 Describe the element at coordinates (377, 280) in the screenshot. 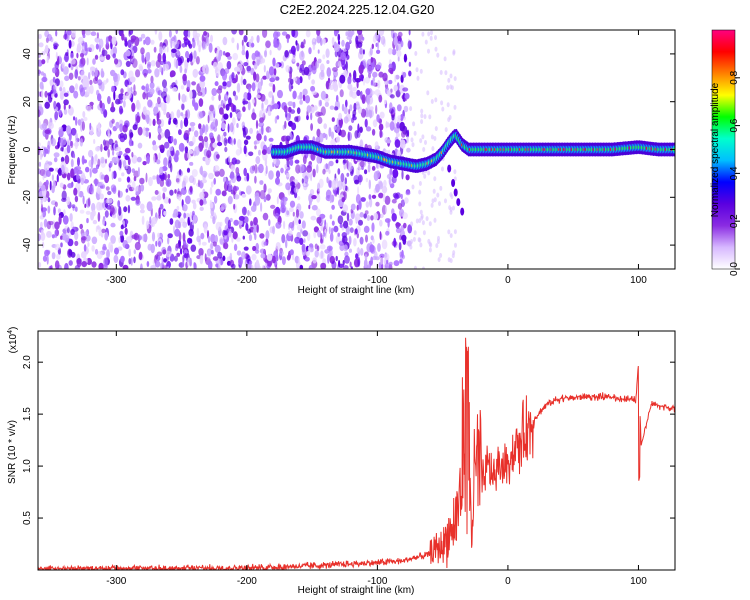

I see `spectrogram-x-tick-label: -100` at that location.